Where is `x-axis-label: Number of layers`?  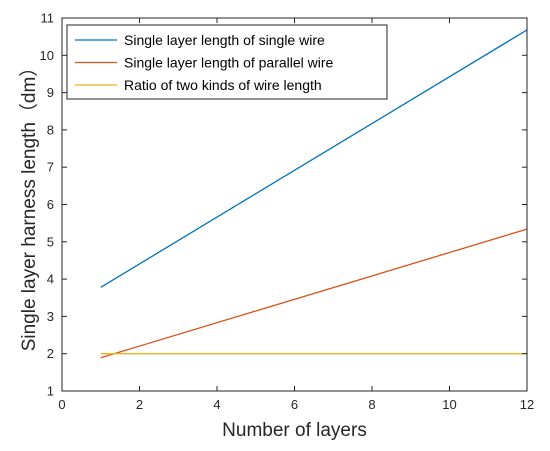 x-axis-label: Number of layers is located at coordinates (294, 430).